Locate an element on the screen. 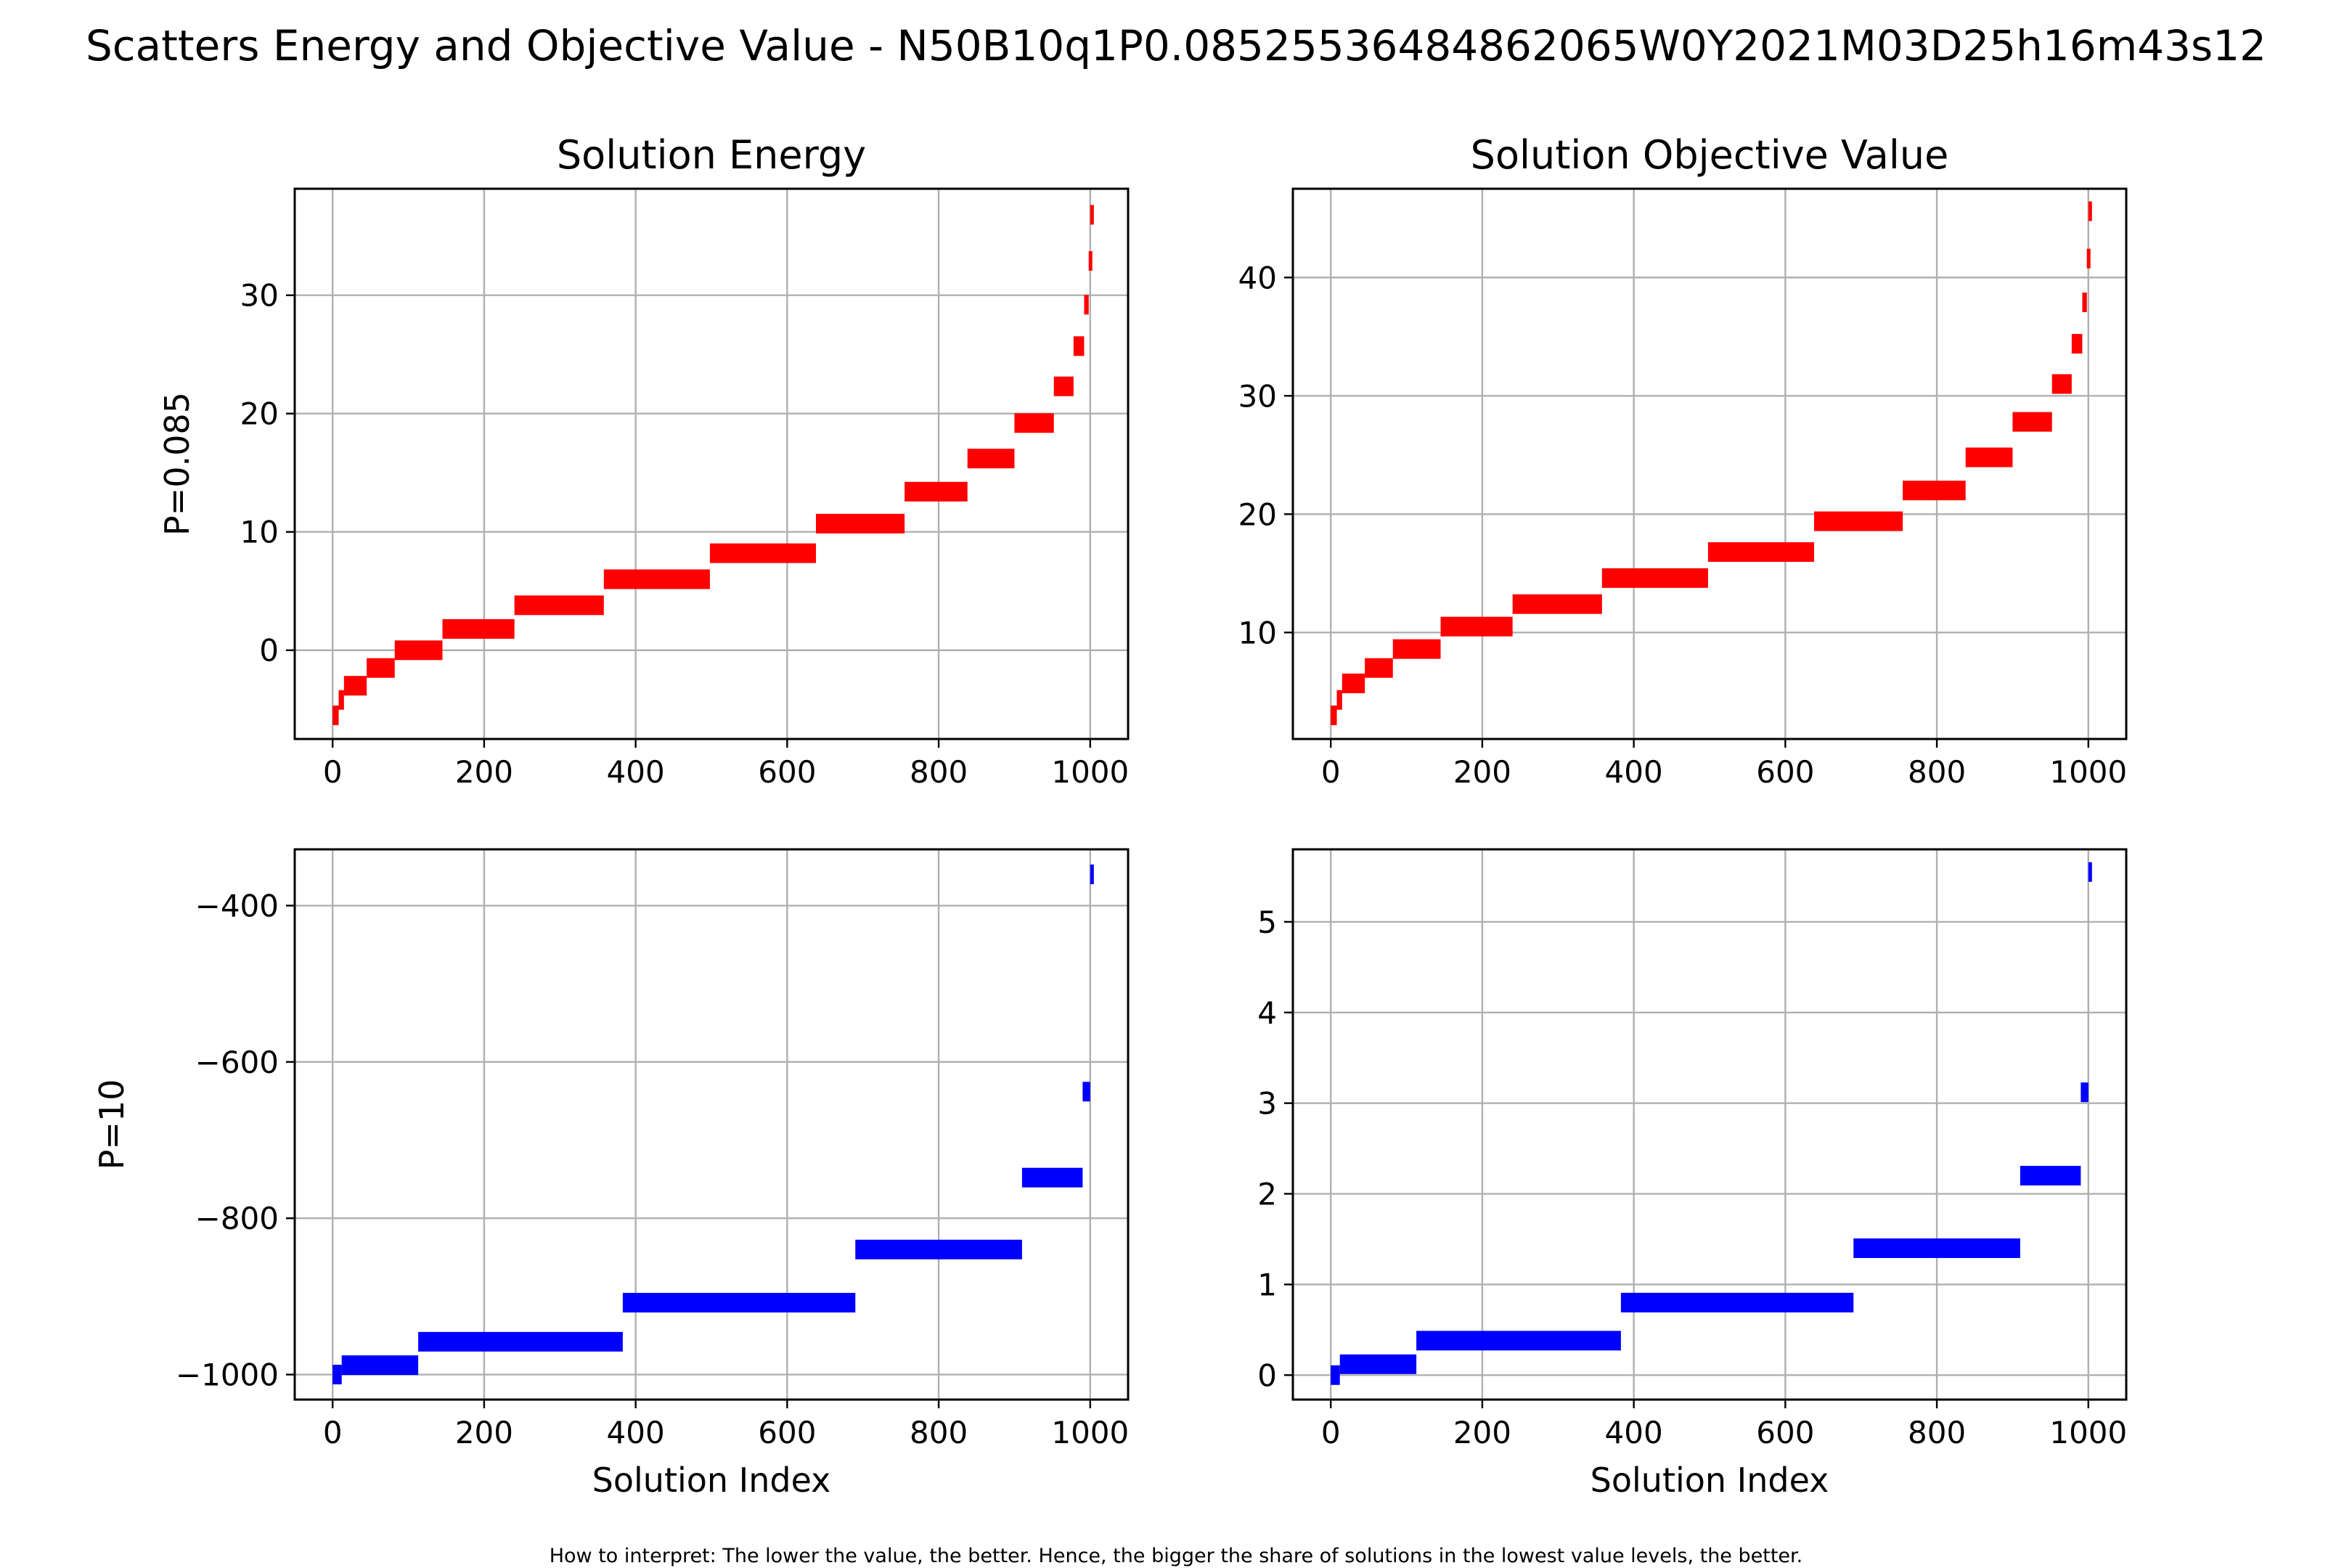 This screenshot has height=1568, width=2352. y-axis-label: P=0.085 is located at coordinates (178, 464).